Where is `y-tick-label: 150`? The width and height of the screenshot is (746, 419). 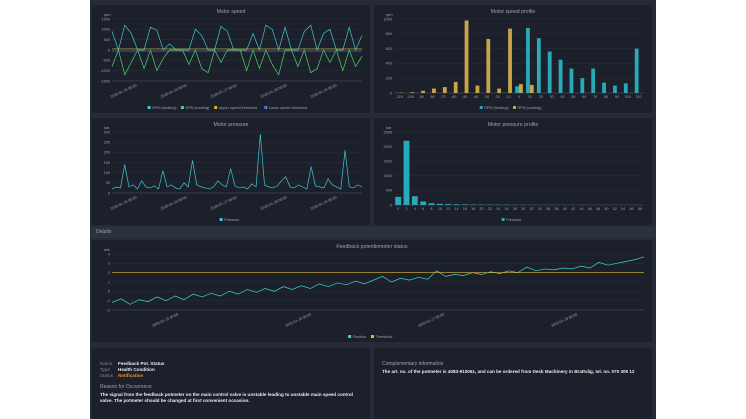 y-tick-label: 150 is located at coordinates (107, 163).